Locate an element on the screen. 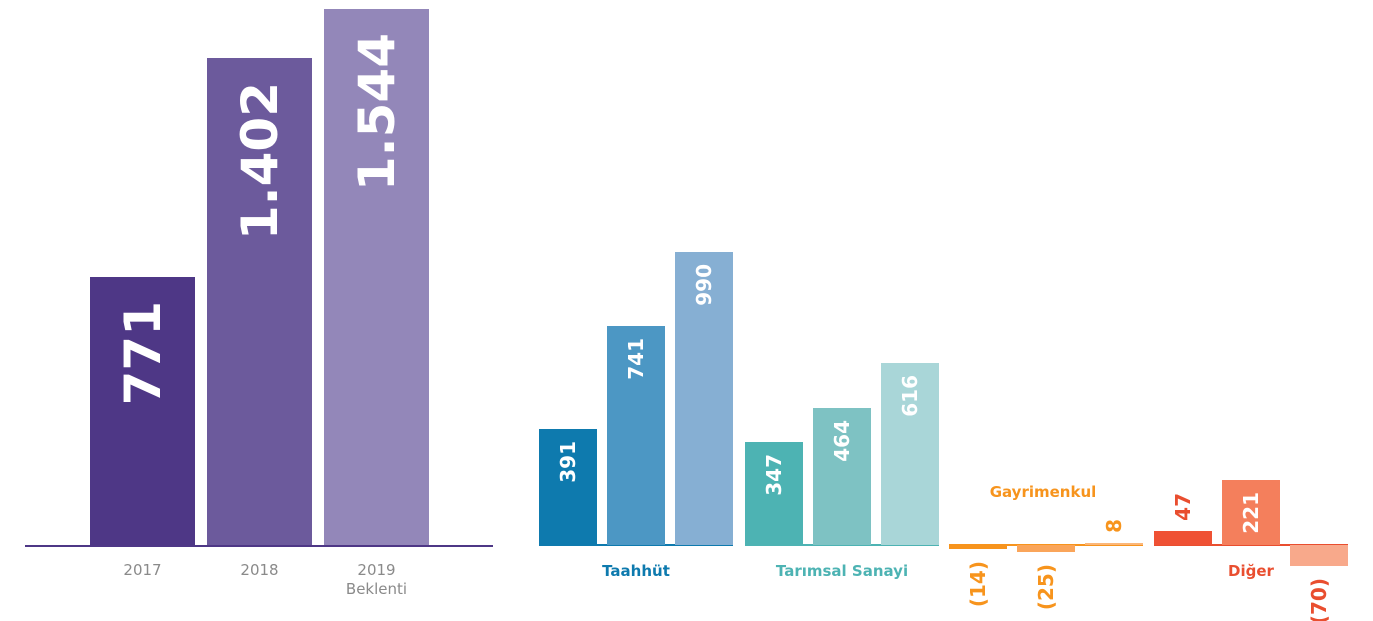  value-label: 1.544 is located at coordinates (376, 112).